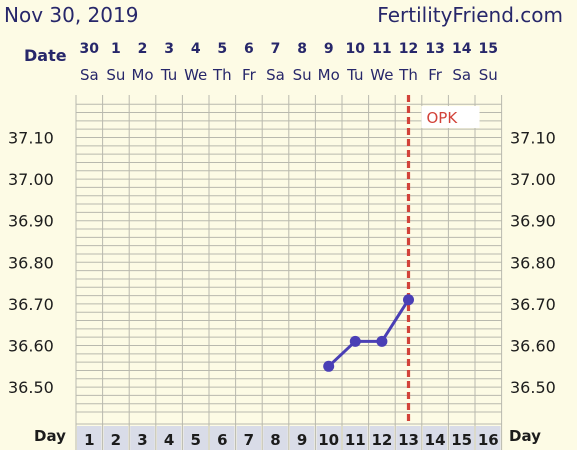 This screenshot has width=577, height=450. Describe the element at coordinates (329, 49) in the screenshot. I see `date-number-label: 9` at that location.